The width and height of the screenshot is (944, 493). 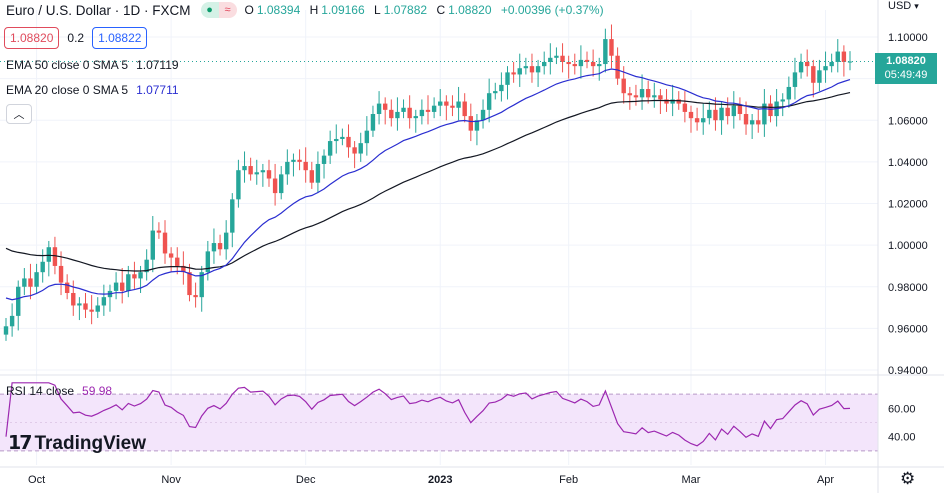 I want to click on market-open-icon: ●, so click(x=209, y=10).